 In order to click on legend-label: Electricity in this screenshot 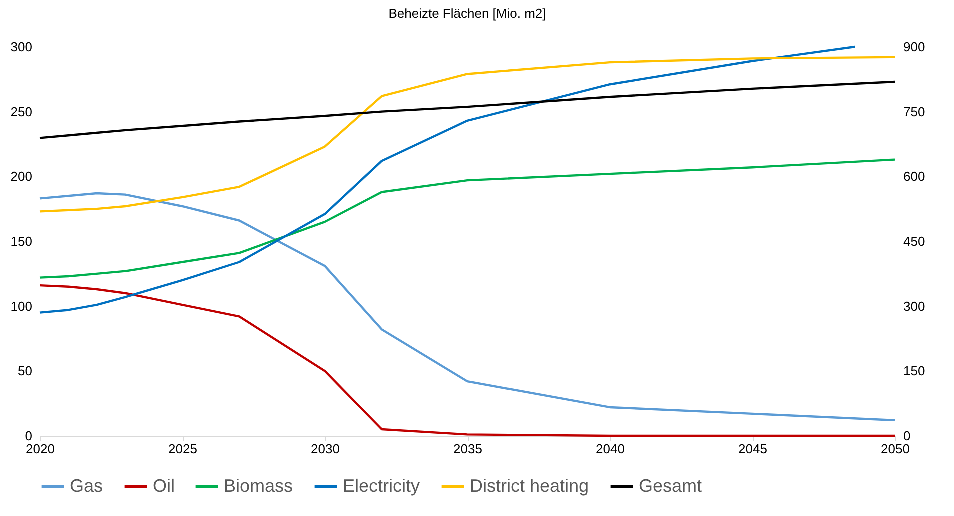, I will do `click(381, 486)`.